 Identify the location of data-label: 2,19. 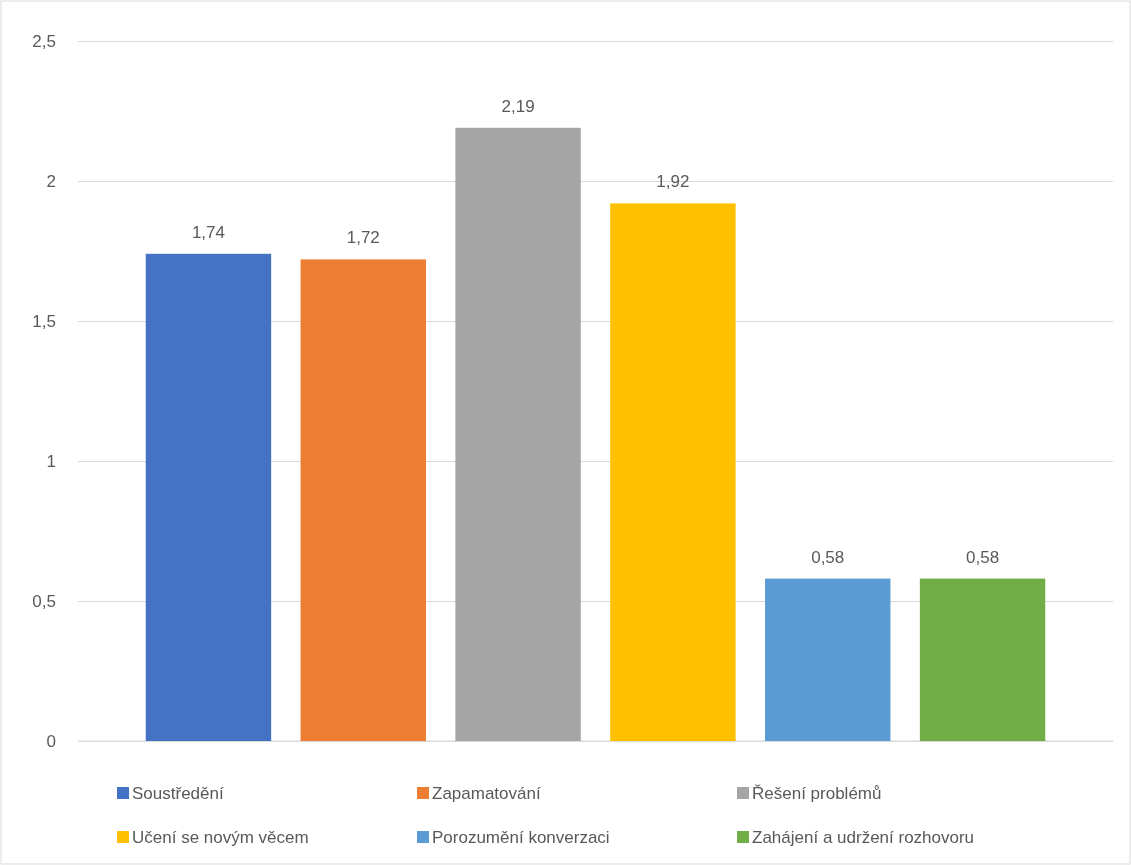
(518, 106).